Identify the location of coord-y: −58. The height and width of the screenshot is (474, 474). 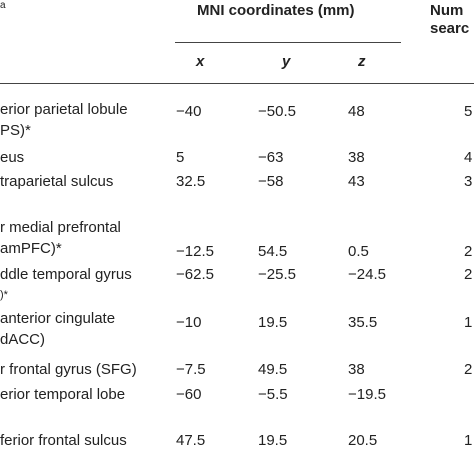
(271, 181).